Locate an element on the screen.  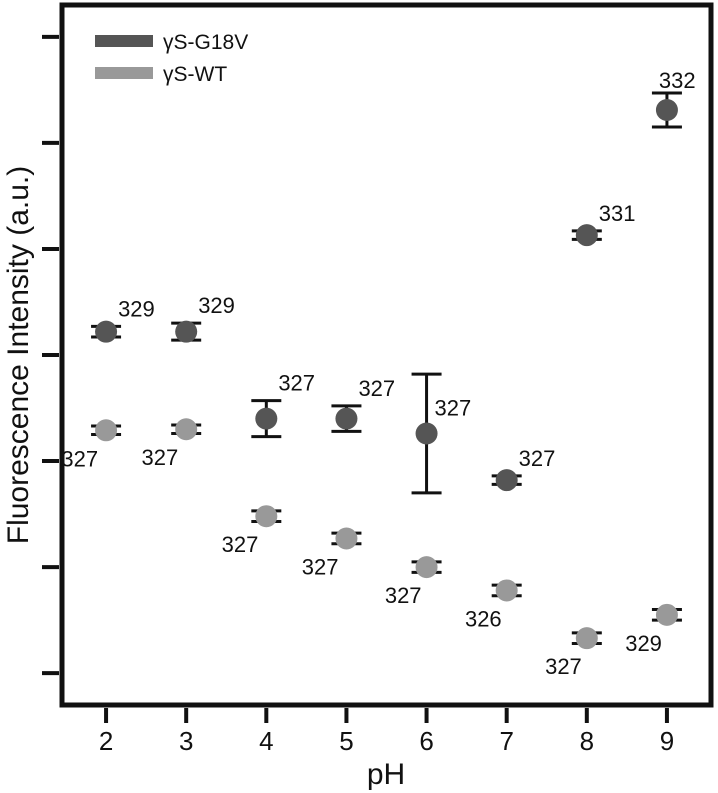
data-label: 332 is located at coordinates (677, 80).